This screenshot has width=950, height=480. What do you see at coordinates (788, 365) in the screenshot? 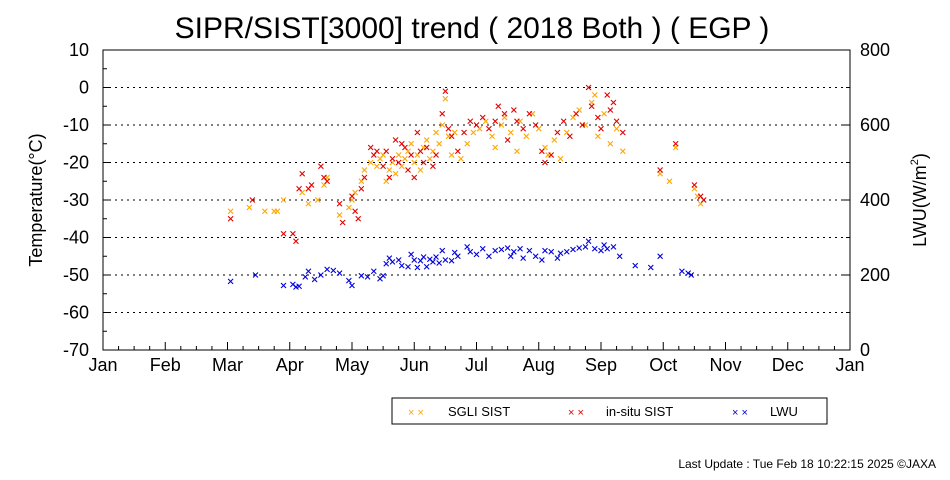
I see `x-tick-label: Dec` at bounding box center [788, 365].